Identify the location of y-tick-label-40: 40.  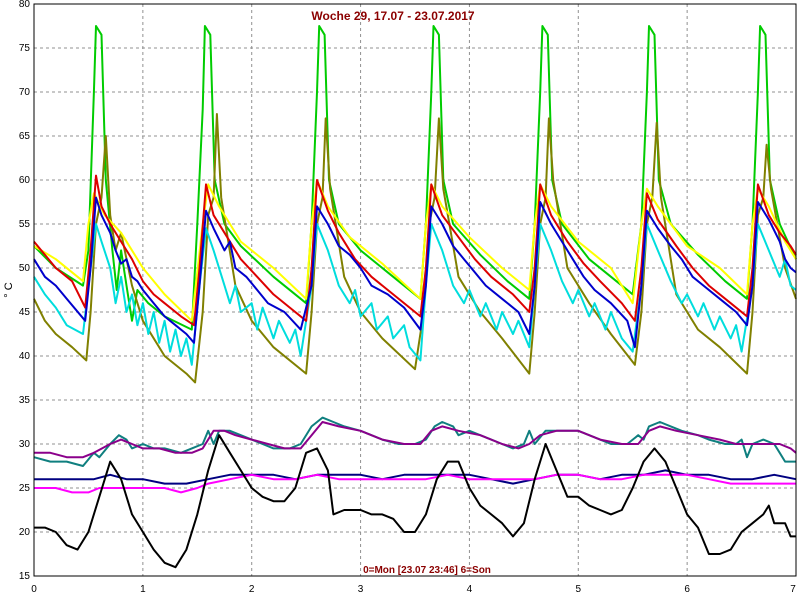
(25, 356).